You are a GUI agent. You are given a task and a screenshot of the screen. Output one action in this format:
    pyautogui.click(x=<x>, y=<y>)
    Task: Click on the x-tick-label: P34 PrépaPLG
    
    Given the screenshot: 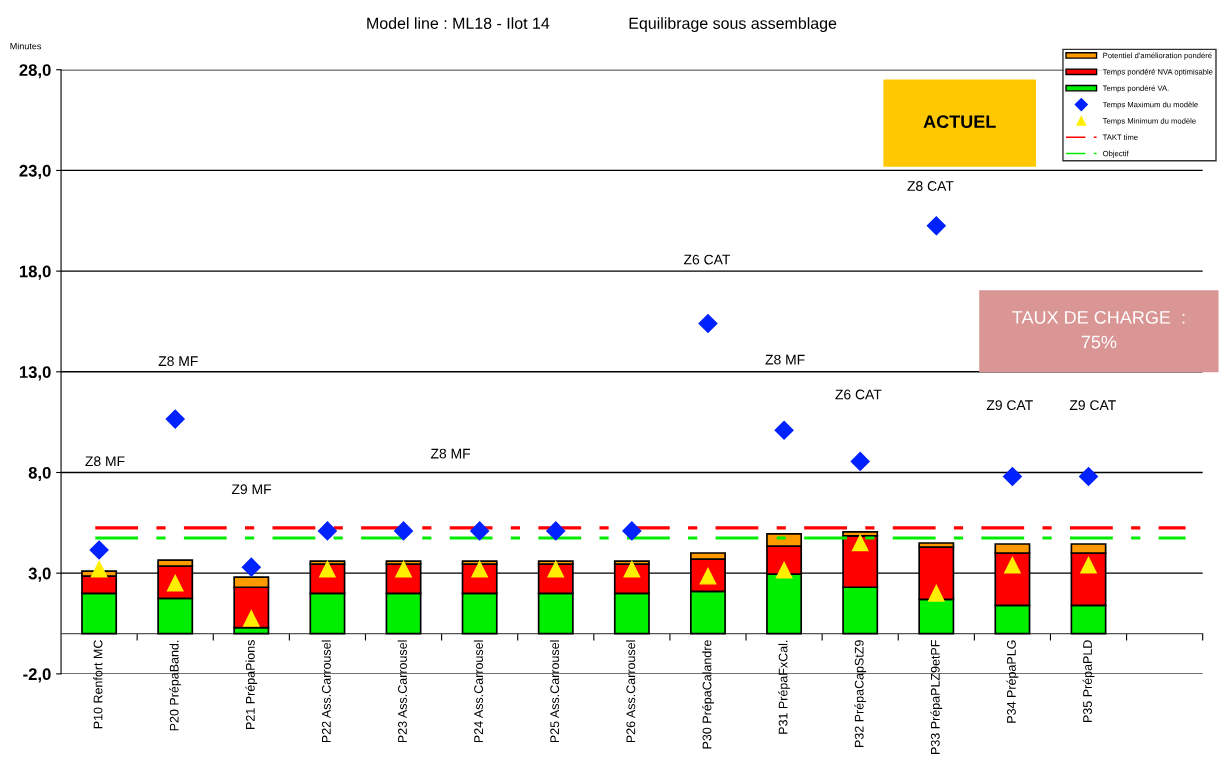 What is the action you would take?
    pyautogui.click(x=1012, y=681)
    